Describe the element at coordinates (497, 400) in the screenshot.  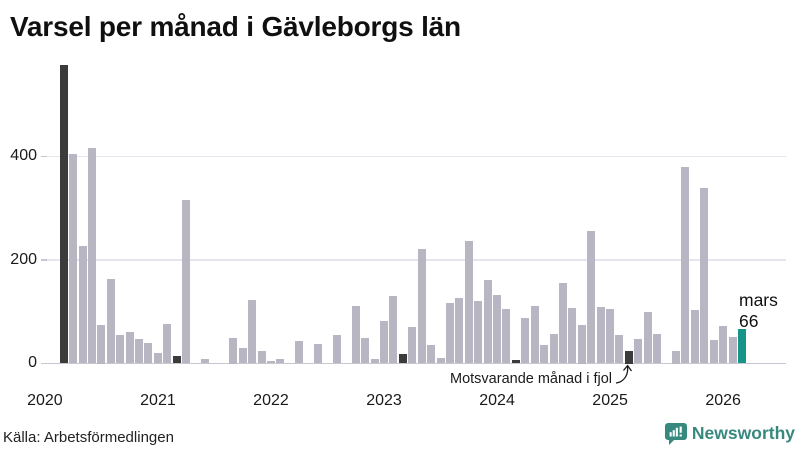
I see `x-tick-label-2024: 2024` at that location.